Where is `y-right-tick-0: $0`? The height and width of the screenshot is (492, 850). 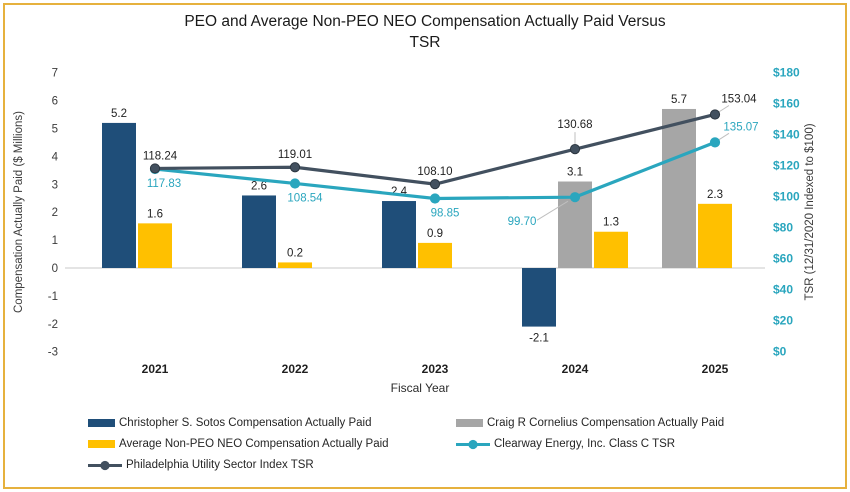 y-right-tick-0: $0 is located at coordinates (780, 352).